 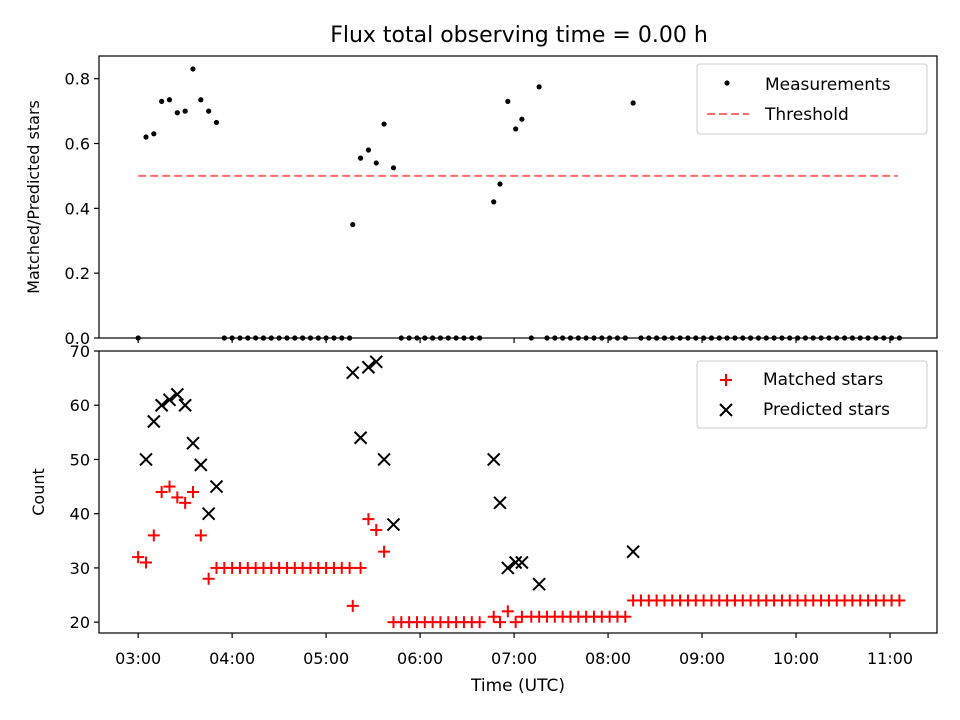 I want to click on legend-matched-label: Matched stars, so click(x=823, y=380).